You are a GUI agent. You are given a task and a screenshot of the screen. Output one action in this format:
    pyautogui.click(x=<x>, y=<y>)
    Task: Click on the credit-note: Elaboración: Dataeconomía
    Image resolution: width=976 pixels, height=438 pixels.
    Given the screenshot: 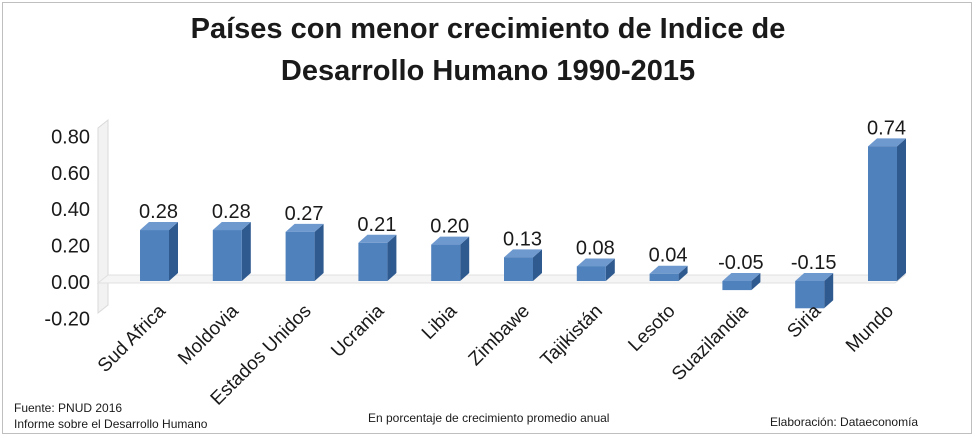 What is the action you would take?
    pyautogui.click(x=844, y=422)
    